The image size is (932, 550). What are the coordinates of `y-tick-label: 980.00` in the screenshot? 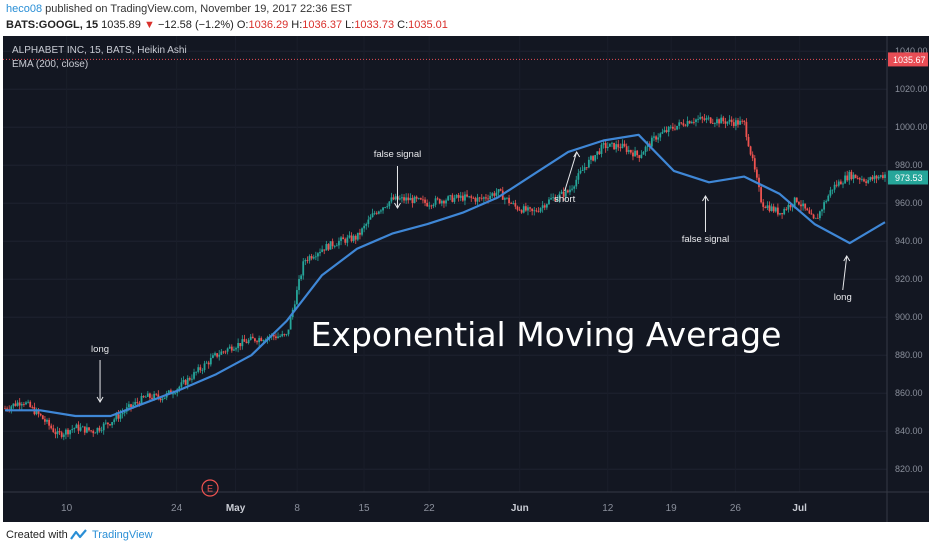 It's located at (909, 165).